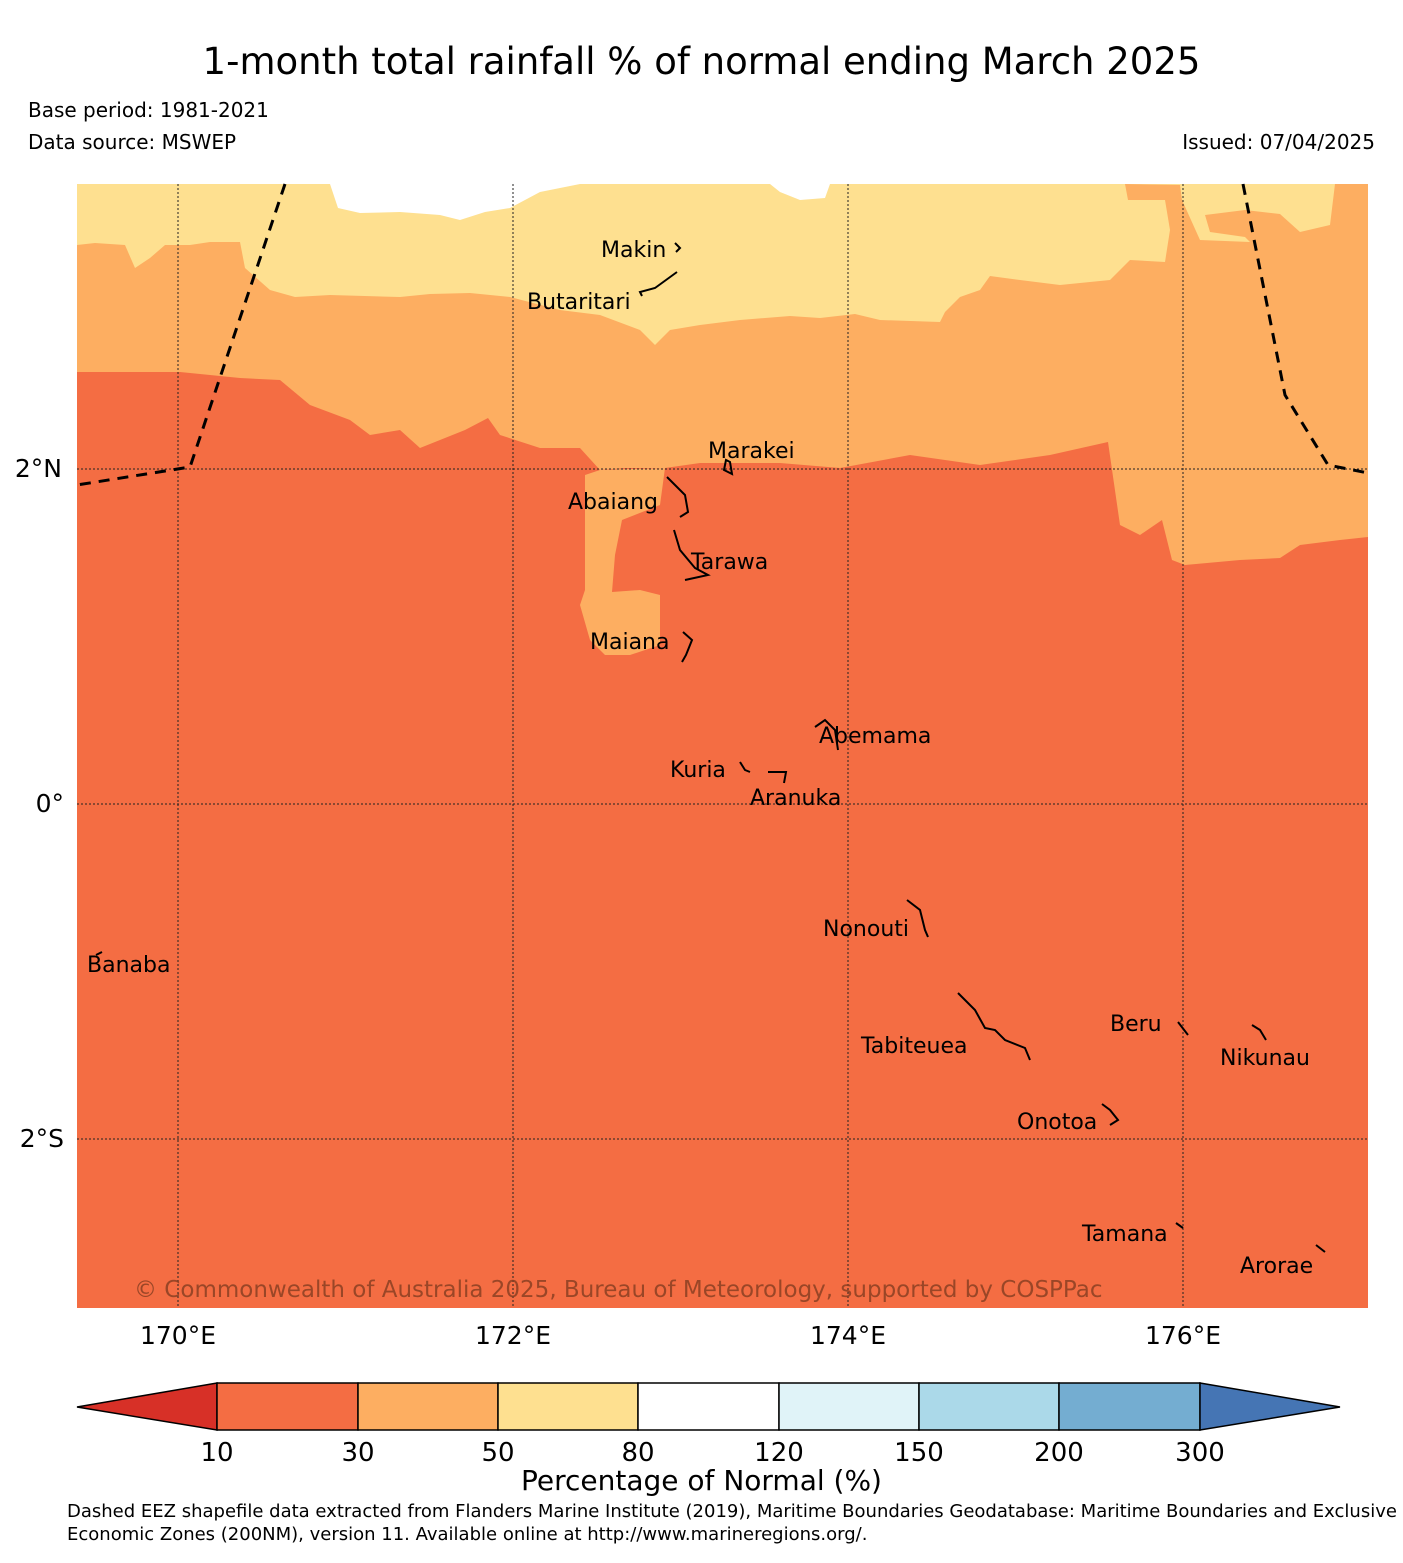 Image resolution: width=1403 pixels, height=1563 pixels. What do you see at coordinates (579, 302) in the screenshot?
I see `island-label: Butaritari` at bounding box center [579, 302].